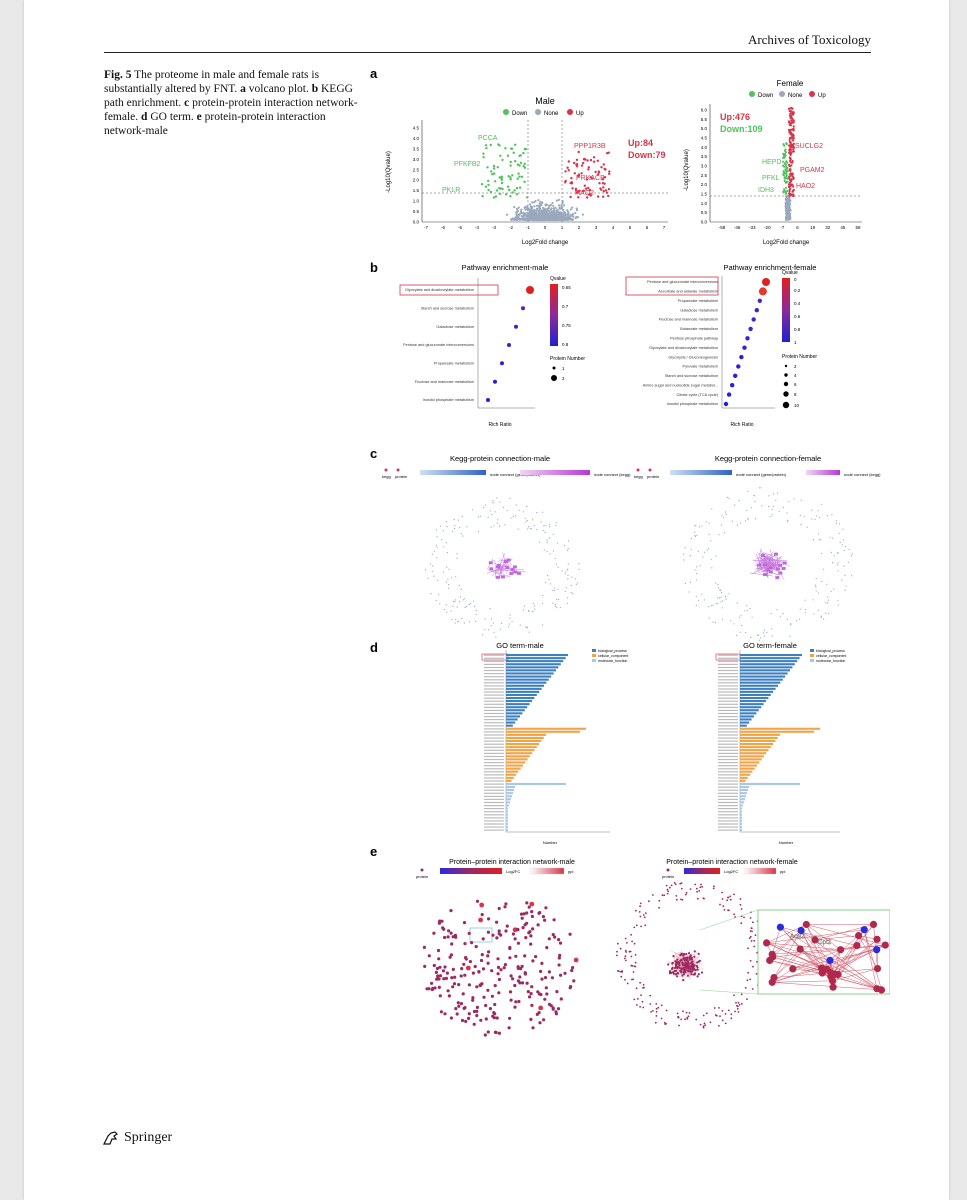  Describe the element at coordinates (704, 184) in the screenshot. I see `y-tick-label: 2.0` at that location.